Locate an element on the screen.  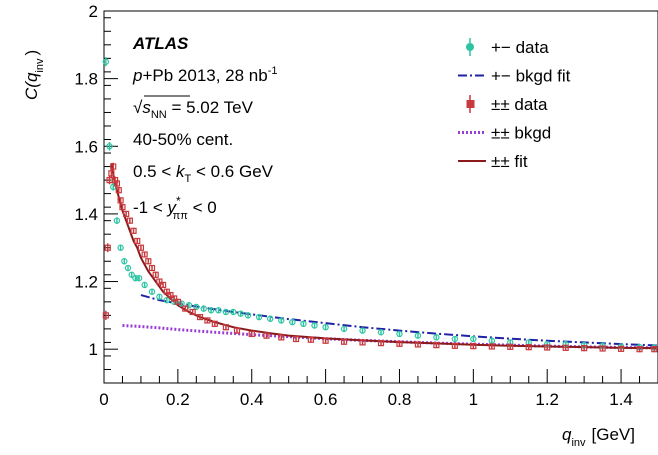
legend-entry-2: ±± data is located at coordinates (507, 104).